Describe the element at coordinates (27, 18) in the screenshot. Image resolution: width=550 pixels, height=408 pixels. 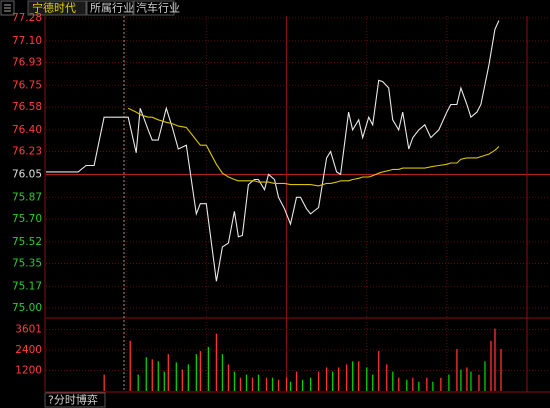
I see `y-tick-label: 77.28` at that location.